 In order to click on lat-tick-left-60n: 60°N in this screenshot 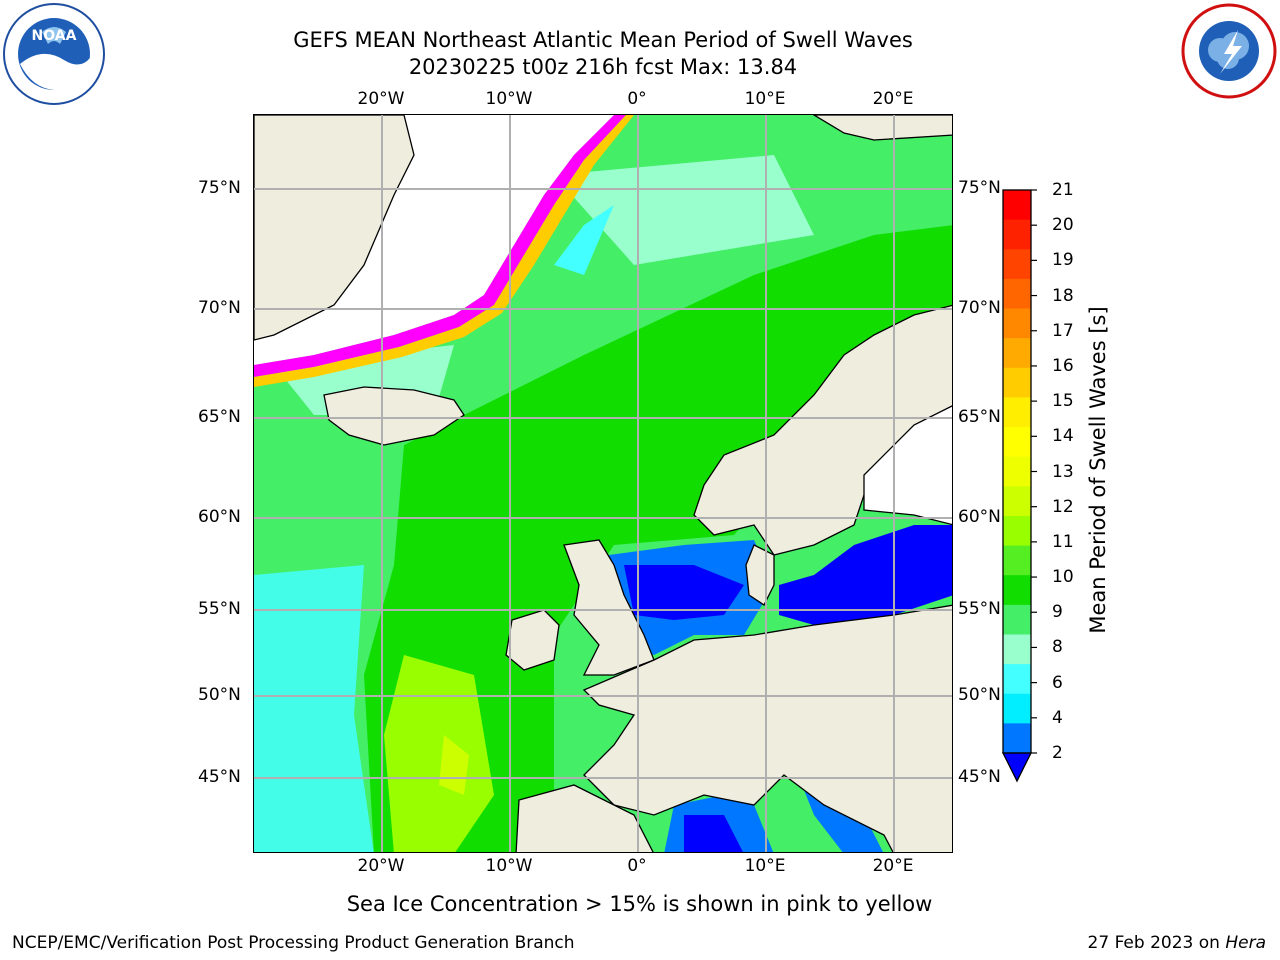, I will do `click(219, 517)`.